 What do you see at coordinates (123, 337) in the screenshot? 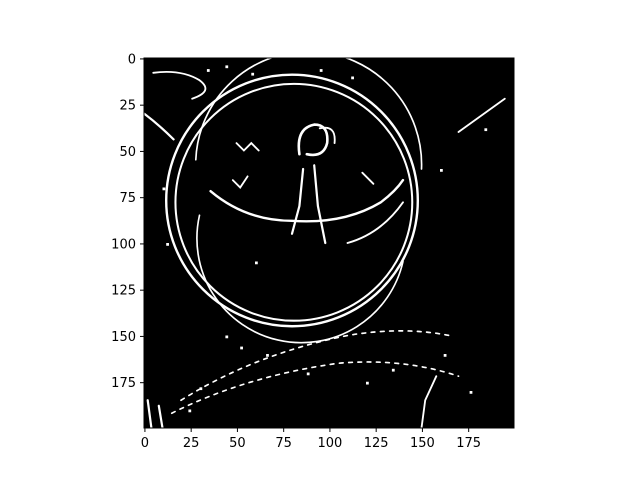
I see `y-tick-label: 150` at bounding box center [123, 337].